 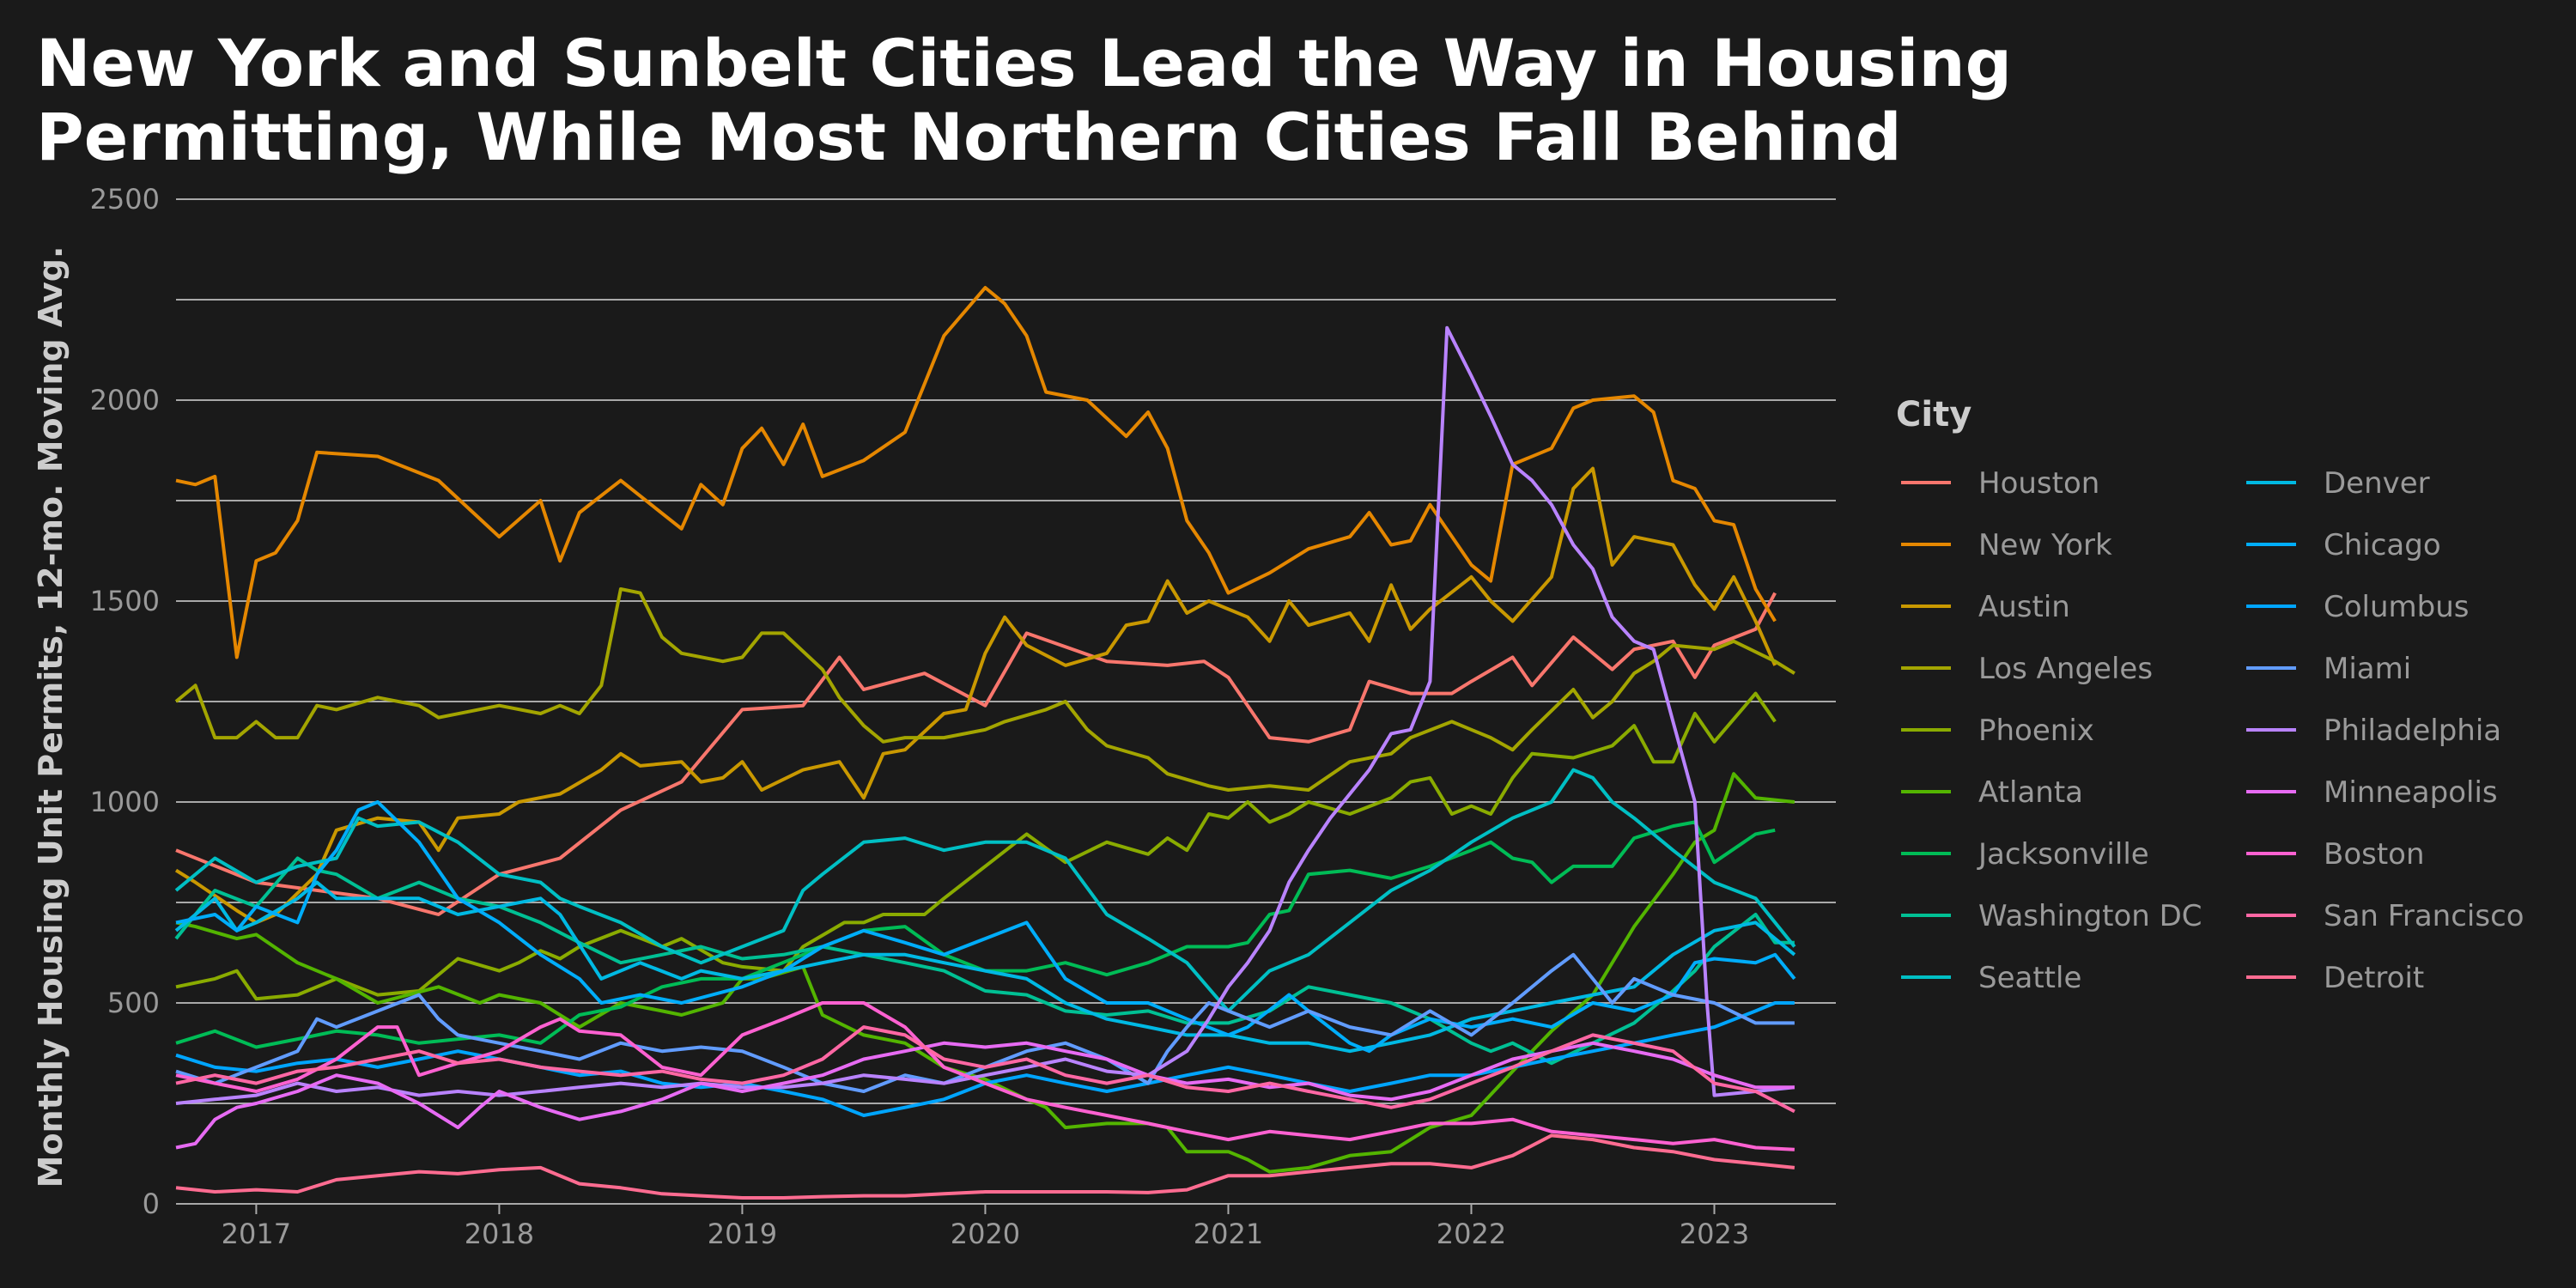 I want to click on legend-label: Houston, so click(x=2039, y=483).